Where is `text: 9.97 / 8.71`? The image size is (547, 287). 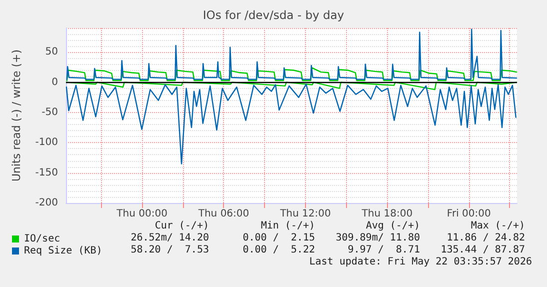 text: 9.97 / 8.71 is located at coordinates (384, 250).